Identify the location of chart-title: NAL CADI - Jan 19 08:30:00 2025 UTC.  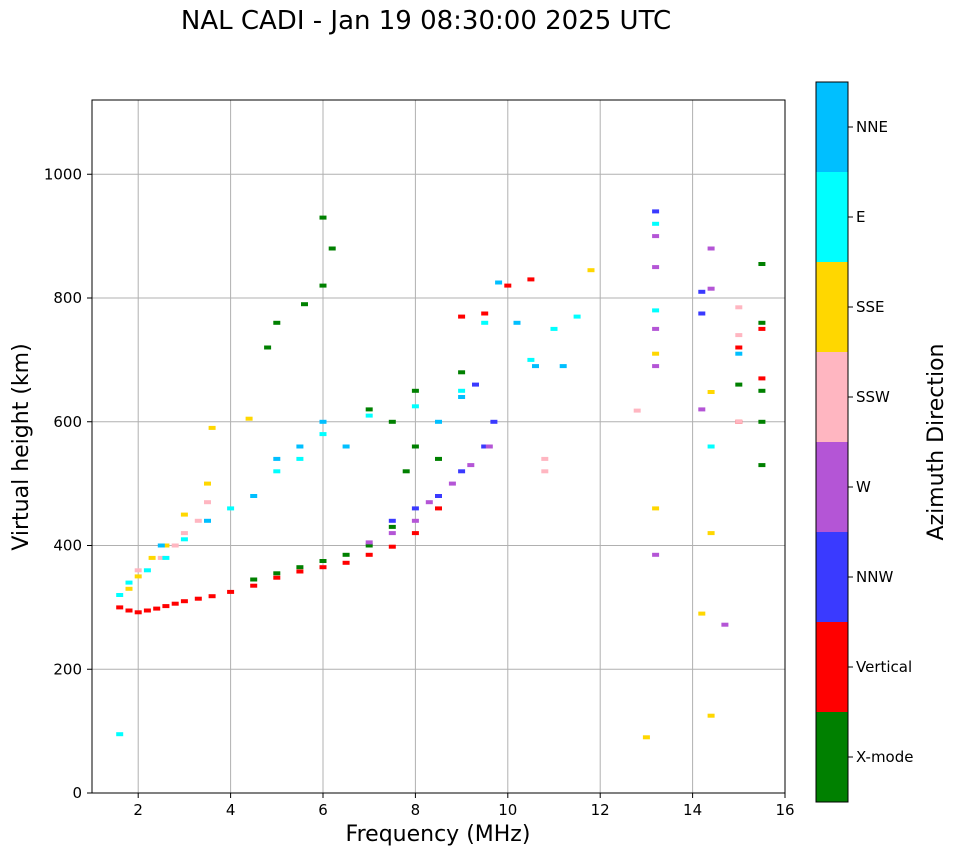
(426, 21).